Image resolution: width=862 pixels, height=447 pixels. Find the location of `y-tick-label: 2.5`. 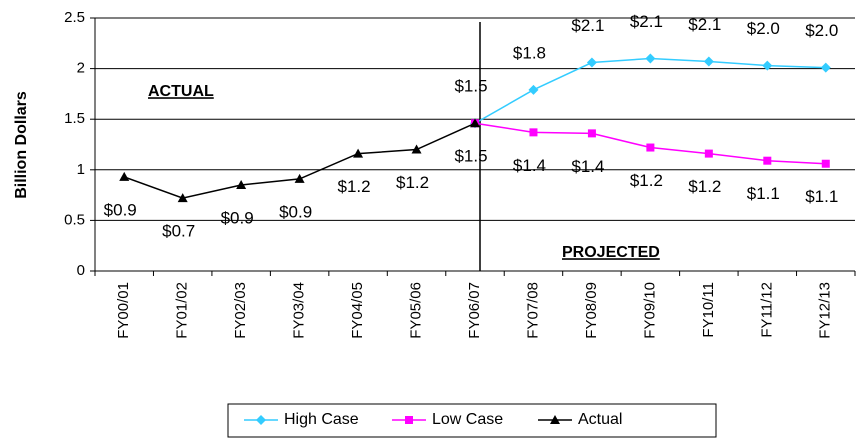

y-tick-label: 2.5 is located at coordinates (74, 17).